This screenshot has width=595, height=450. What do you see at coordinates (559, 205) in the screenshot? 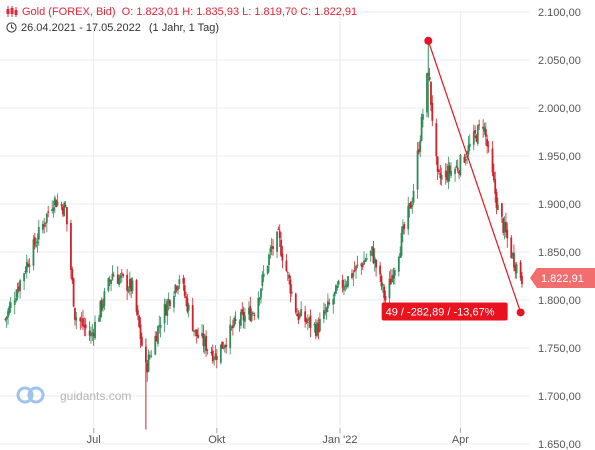
I see `y-tick-label: 1.900,00` at bounding box center [559, 205].